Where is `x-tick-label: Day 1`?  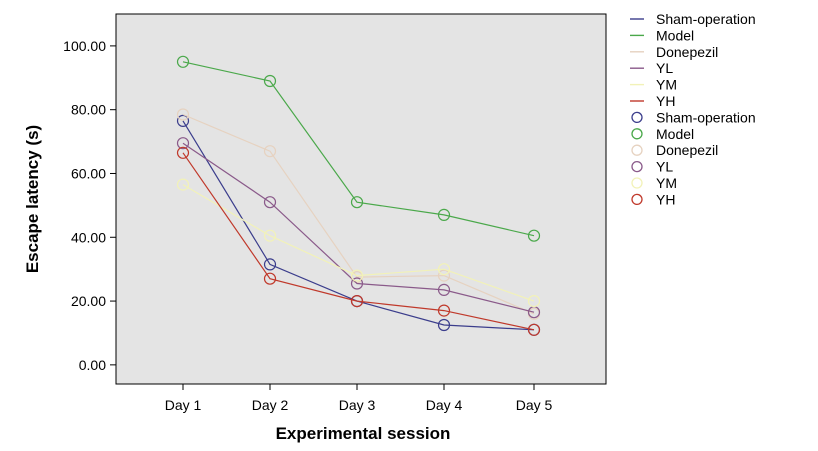
x-tick-label: Day 1 is located at coordinates (183, 405).